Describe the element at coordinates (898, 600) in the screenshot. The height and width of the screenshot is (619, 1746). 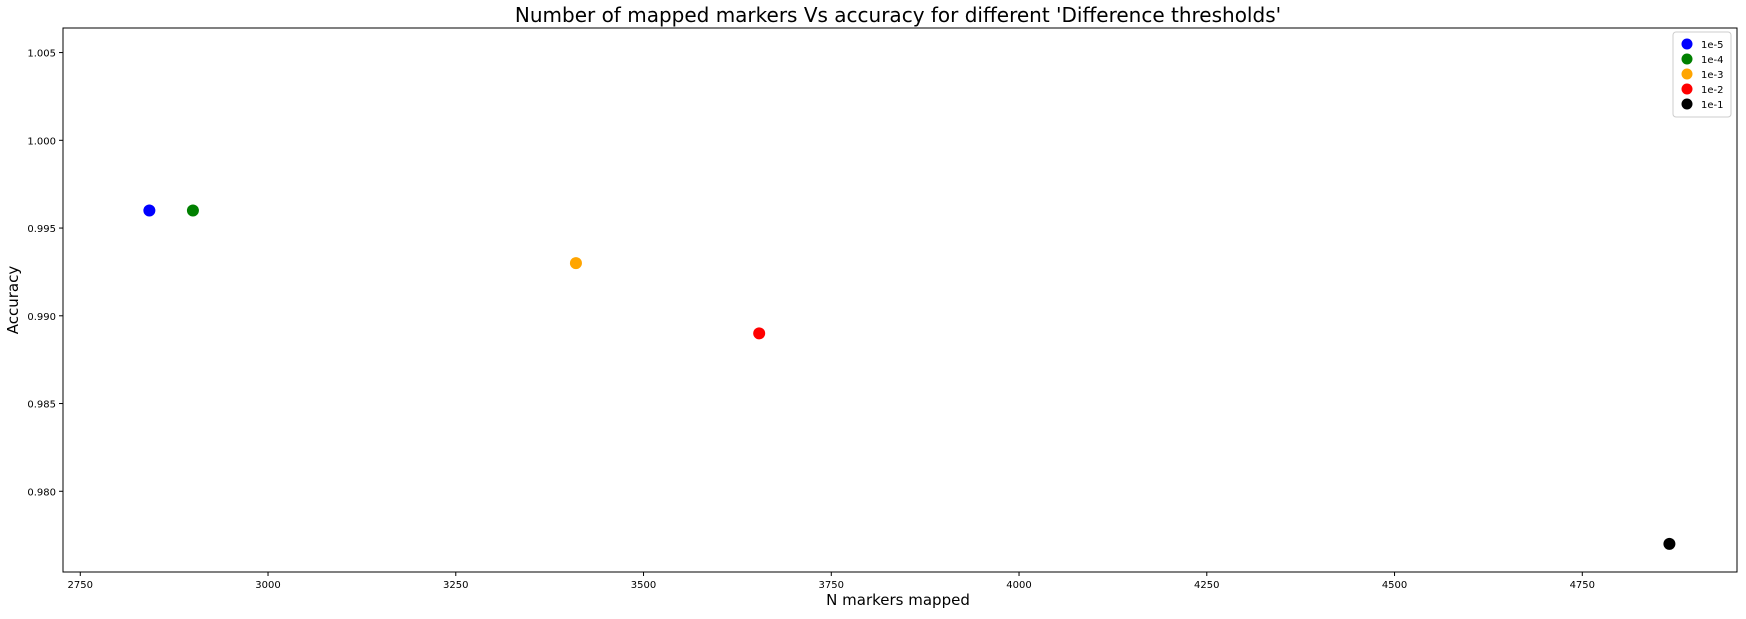
I see `x-axis-label: N markers mapped` at that location.